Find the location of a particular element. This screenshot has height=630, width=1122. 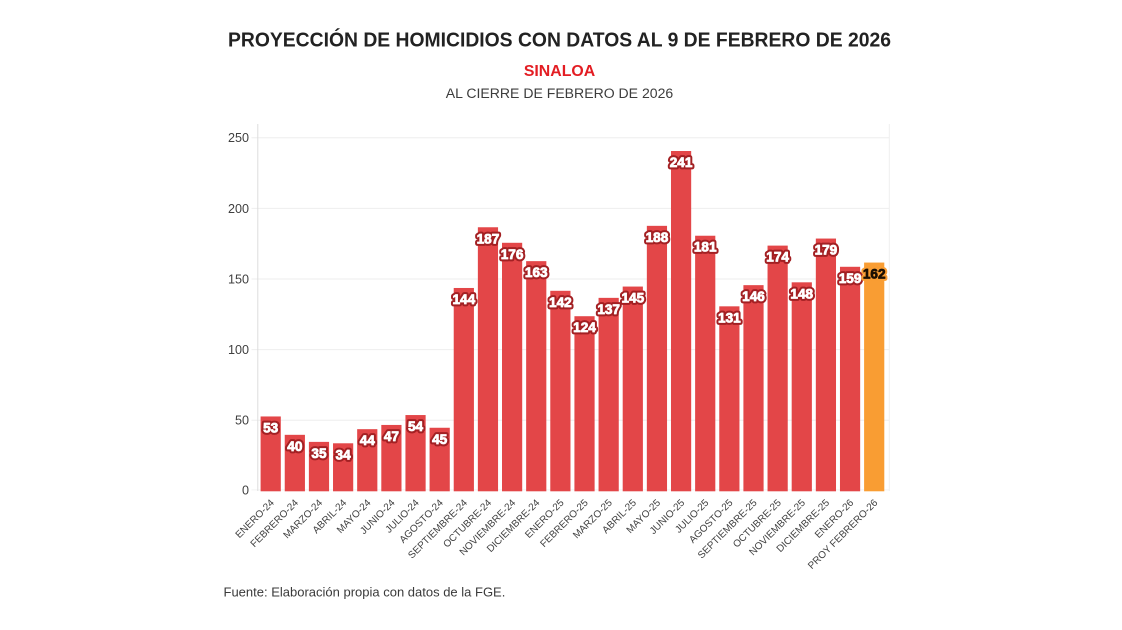

svg-text: 144 is located at coordinates (463, 299).